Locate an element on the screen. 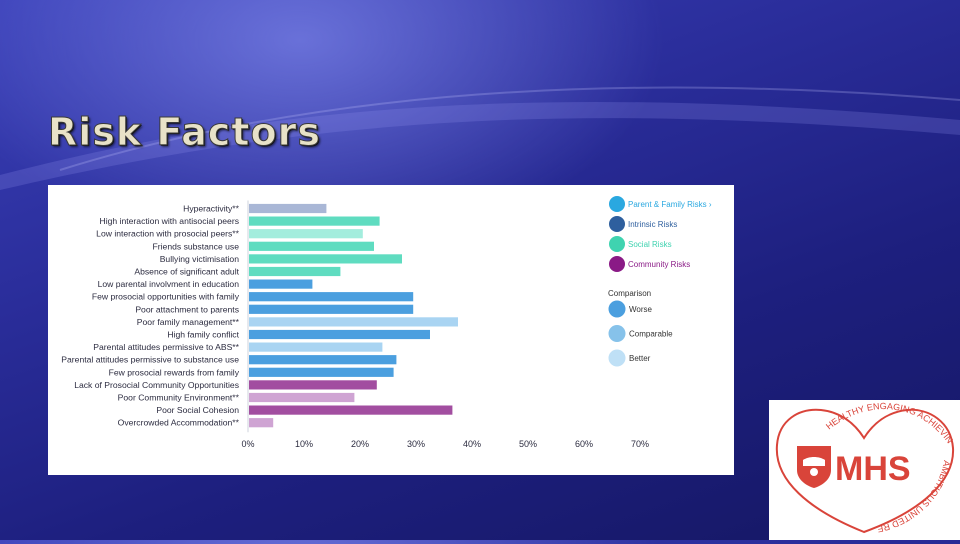 This screenshot has height=544, width=960. category-label: High family conflict is located at coordinates (203, 335).